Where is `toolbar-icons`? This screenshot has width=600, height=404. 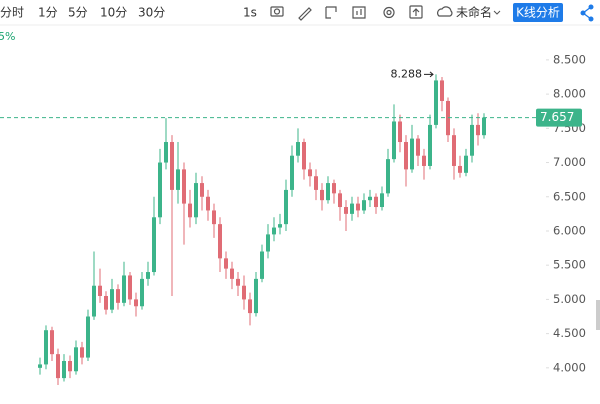
toolbar-icons is located at coordinates (361, 13).